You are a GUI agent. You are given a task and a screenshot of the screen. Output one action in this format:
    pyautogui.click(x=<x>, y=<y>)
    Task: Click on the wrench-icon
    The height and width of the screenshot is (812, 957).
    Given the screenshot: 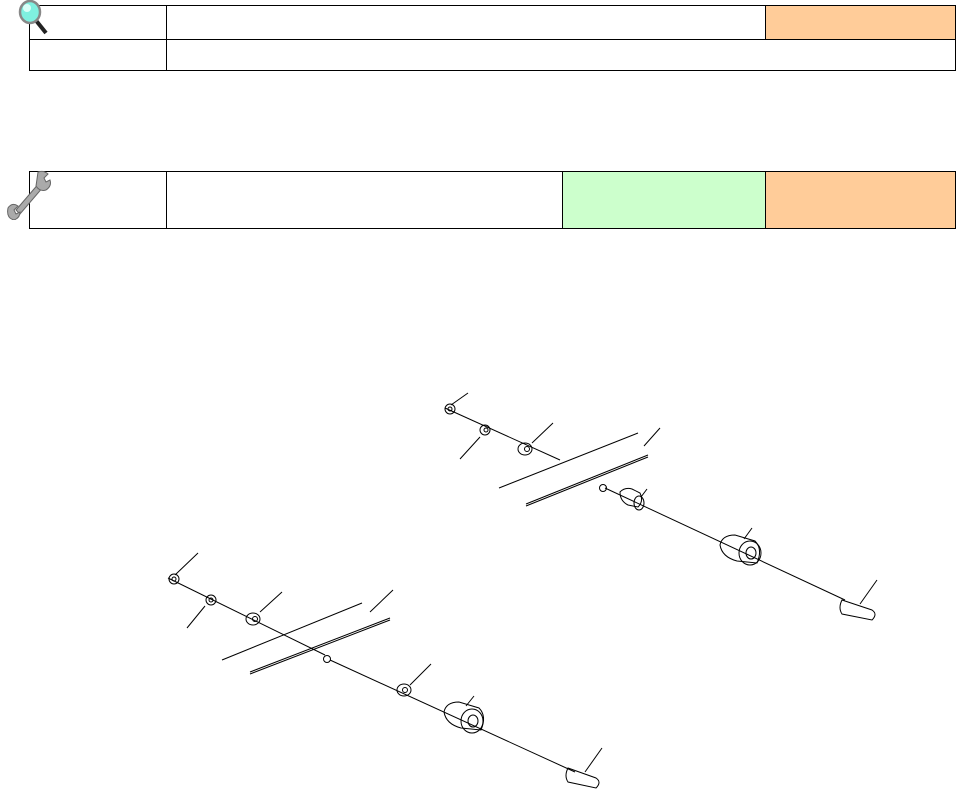 What is the action you would take?
    pyautogui.click(x=29, y=195)
    